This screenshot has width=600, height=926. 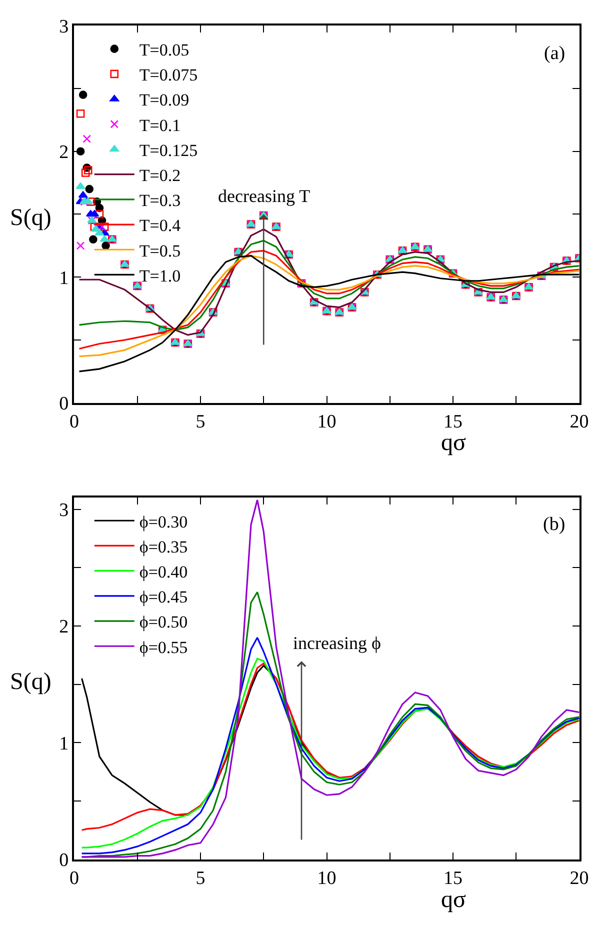 I want to click on annotation: (a), so click(x=555, y=53).